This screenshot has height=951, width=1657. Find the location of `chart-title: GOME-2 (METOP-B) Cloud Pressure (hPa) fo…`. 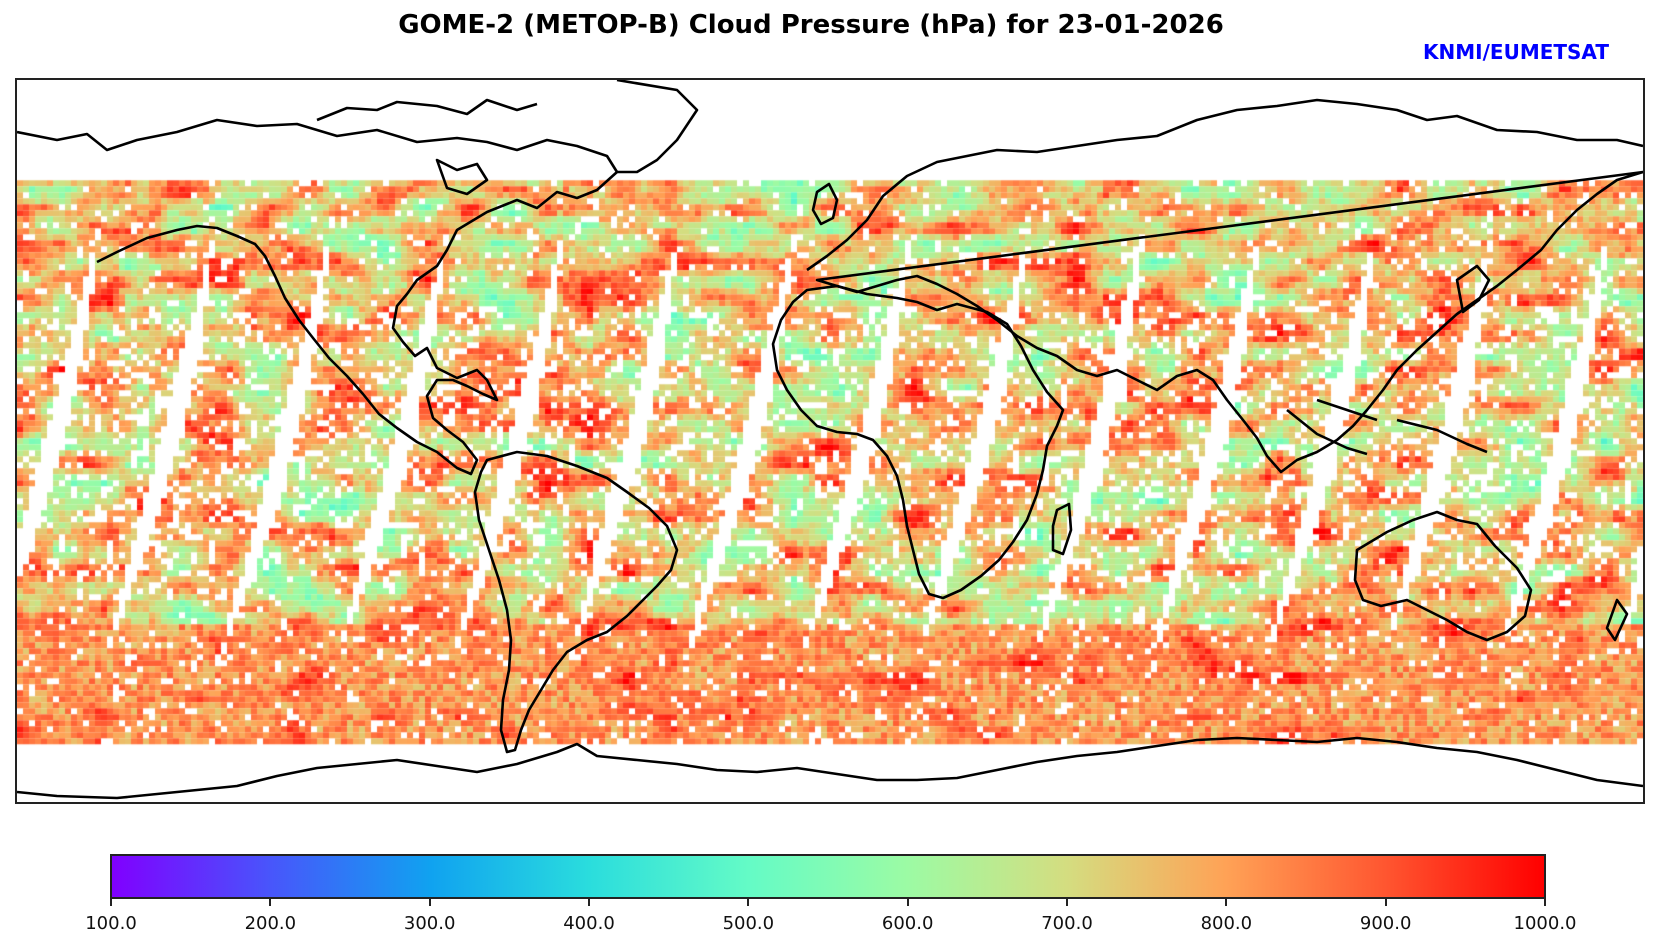

chart-title: GOME-2 (METOP-B) Cloud Pressure (hPa) fo… is located at coordinates (811, 25).